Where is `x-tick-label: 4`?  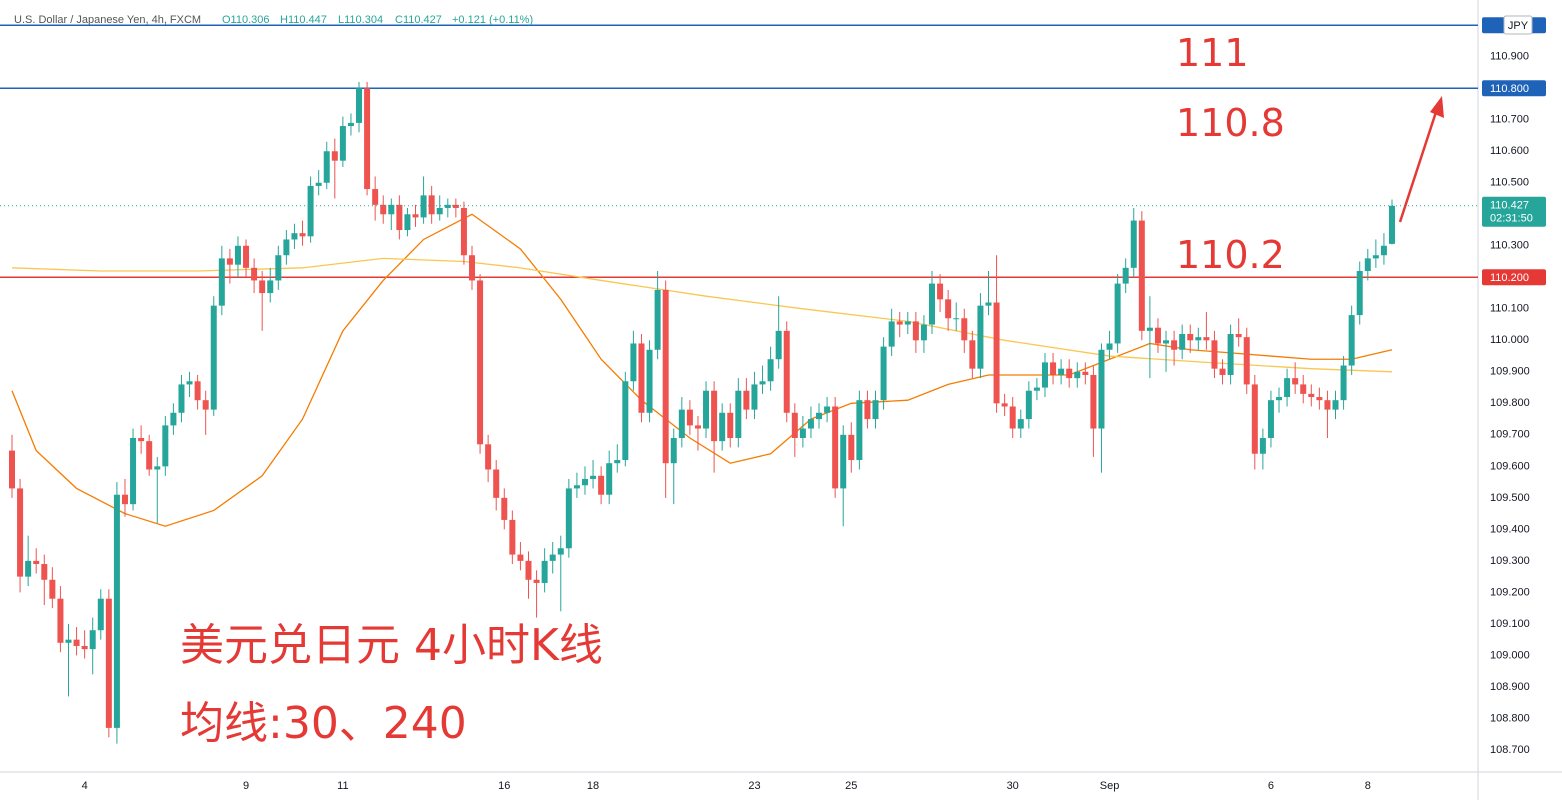 x-tick-label: 4 is located at coordinates (85, 786).